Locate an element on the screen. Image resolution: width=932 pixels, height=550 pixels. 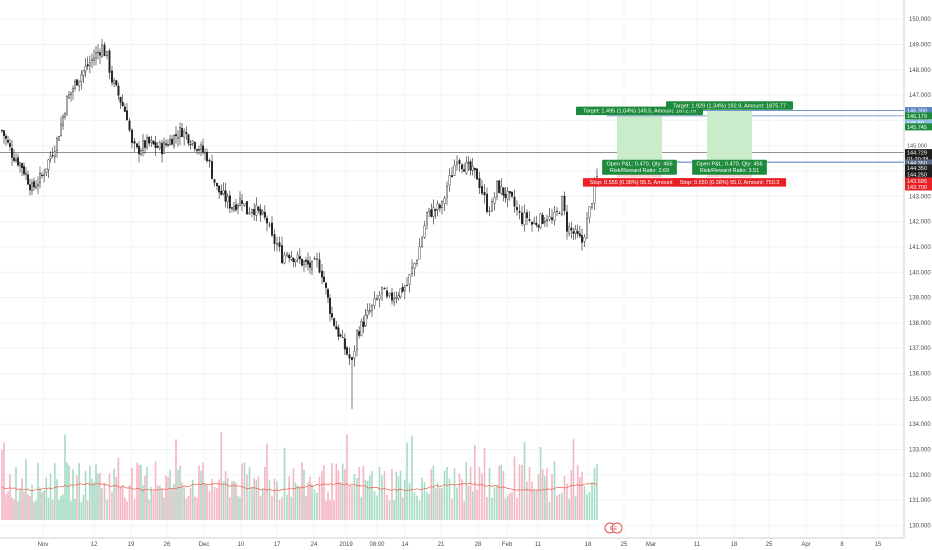
stop-label: Stop: 0.550 (0.38%) 55.0, Amount: 750.3 is located at coordinates (730, 183).